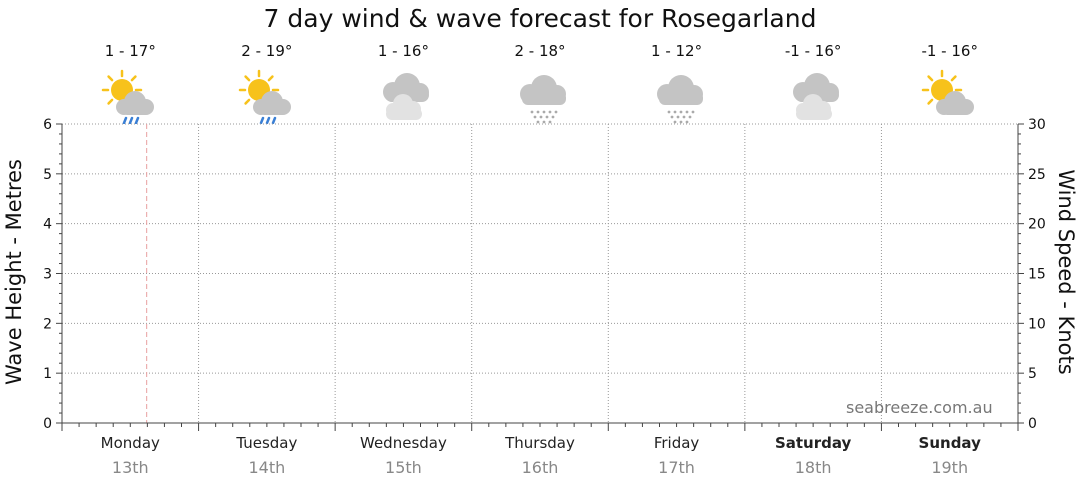  I want to click on x-day-label: Friday, so click(676, 443).